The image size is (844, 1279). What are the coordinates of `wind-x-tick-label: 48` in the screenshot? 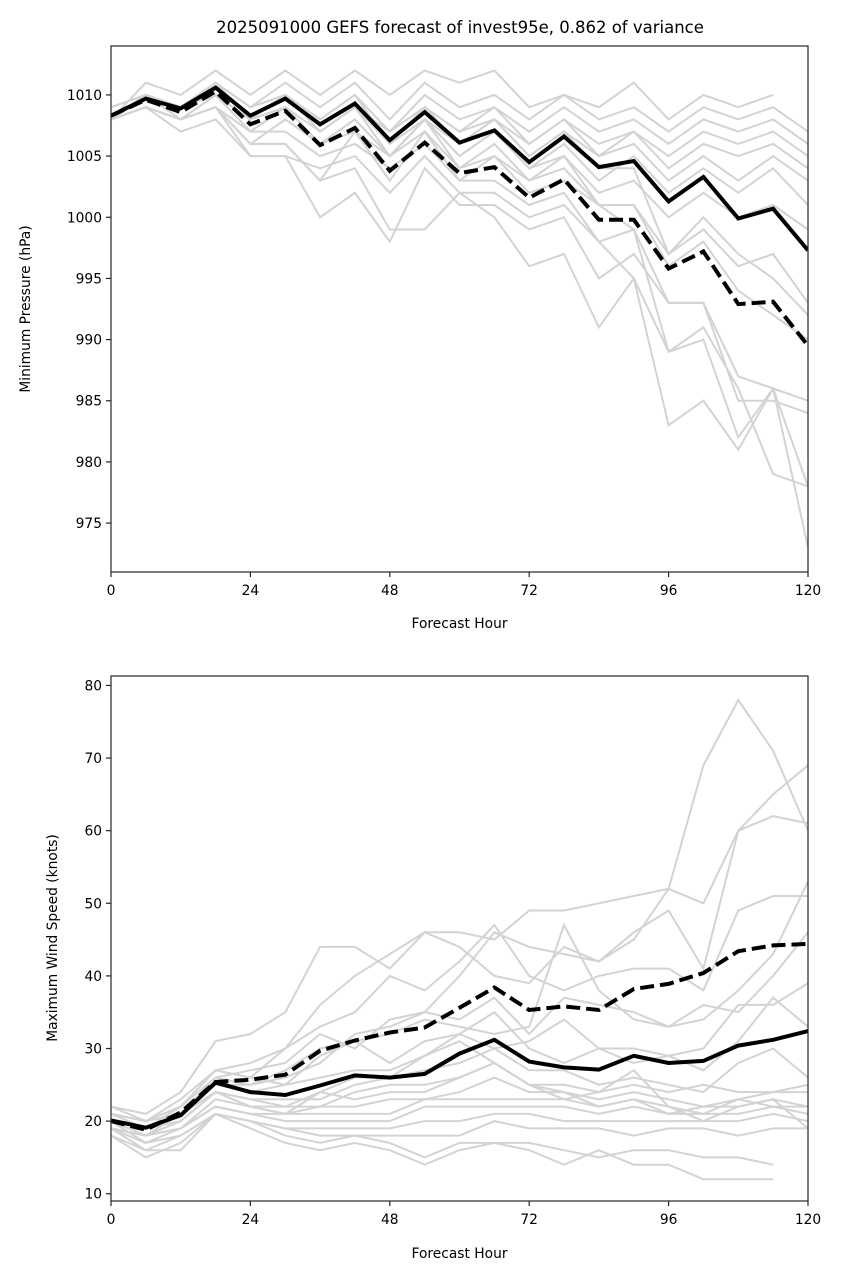 It's located at (390, 1220).